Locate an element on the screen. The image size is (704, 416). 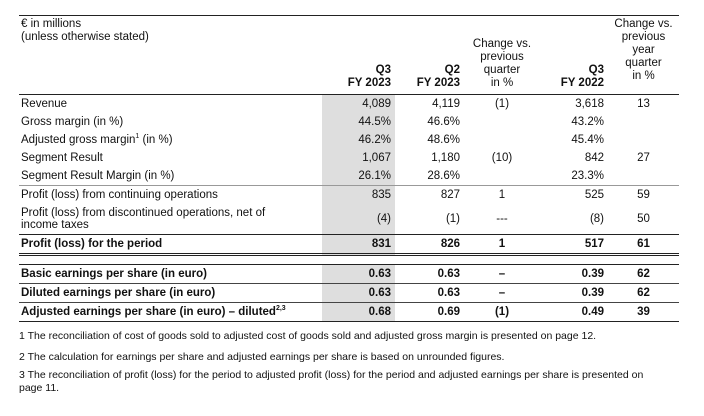
cell-q2-fy2023: 826 is located at coordinates (429, 245).